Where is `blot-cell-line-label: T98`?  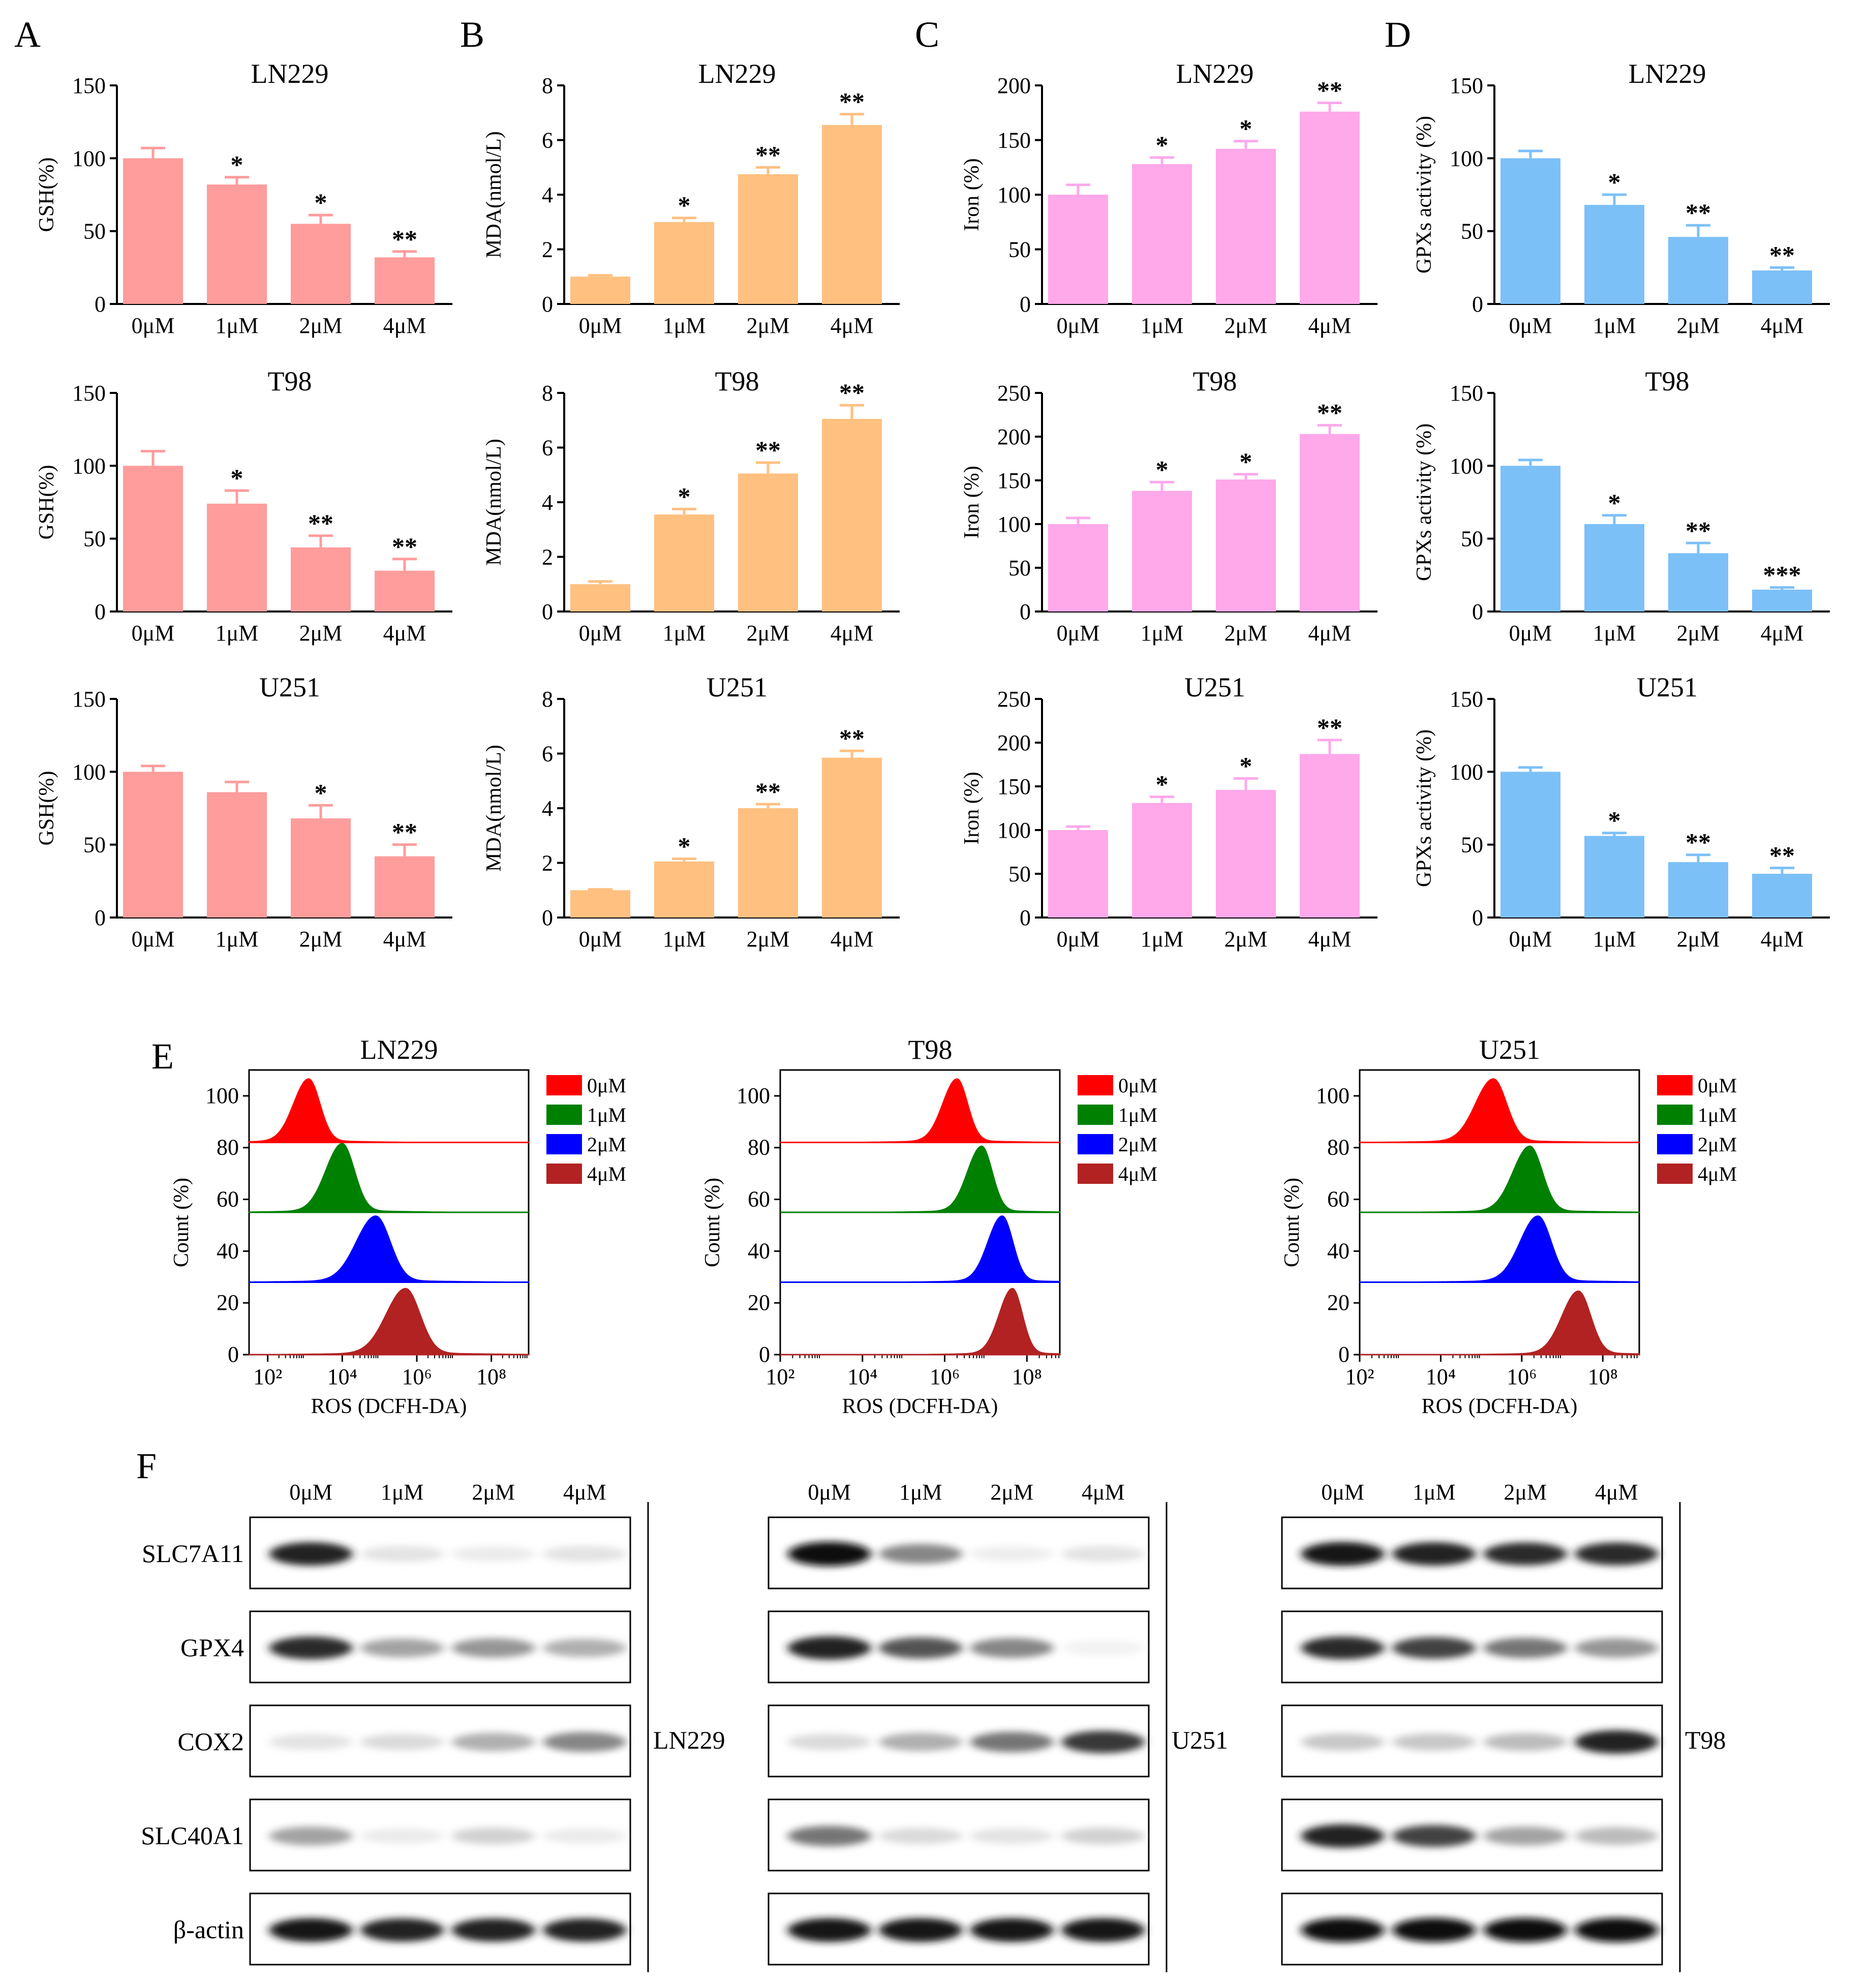
blot-cell-line-label: T98 is located at coordinates (1705, 1740).